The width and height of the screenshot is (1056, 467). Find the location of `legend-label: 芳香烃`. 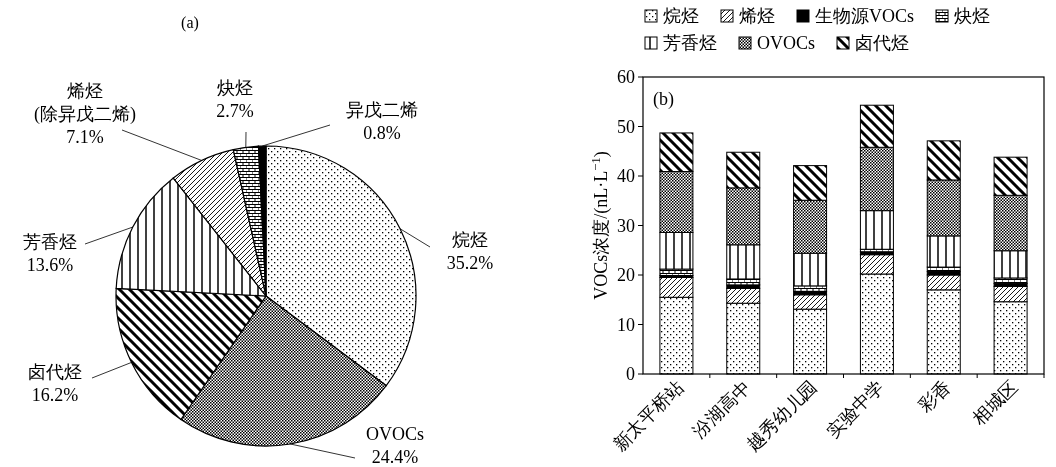

legend-label: 芳香烃 is located at coordinates (690, 43).